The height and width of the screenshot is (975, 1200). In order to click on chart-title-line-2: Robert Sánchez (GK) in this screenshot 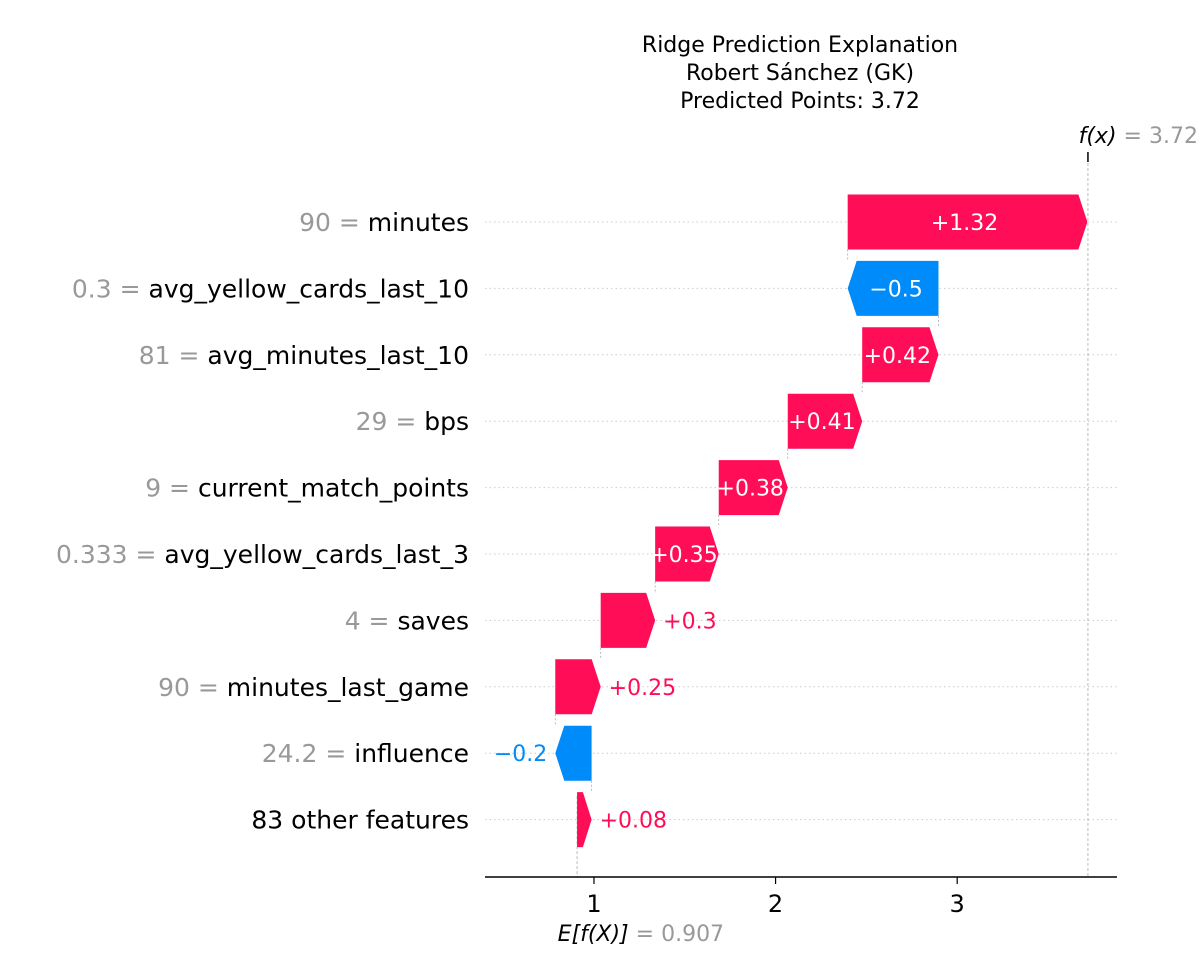, I will do `click(800, 73)`.